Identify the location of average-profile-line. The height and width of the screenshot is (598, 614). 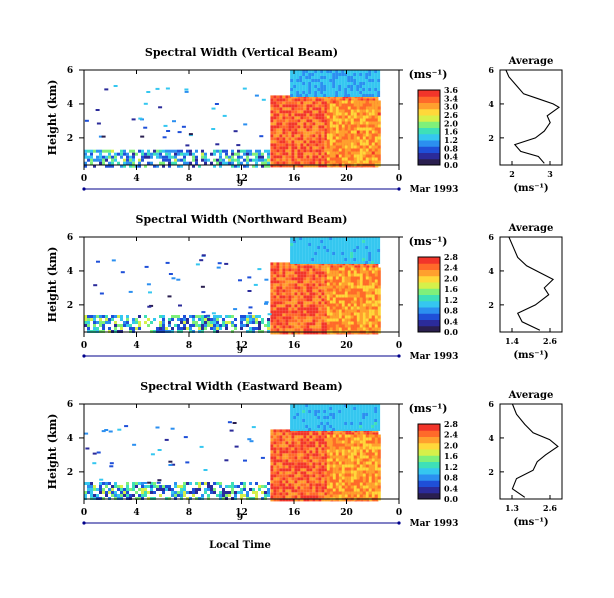
(533, 116).